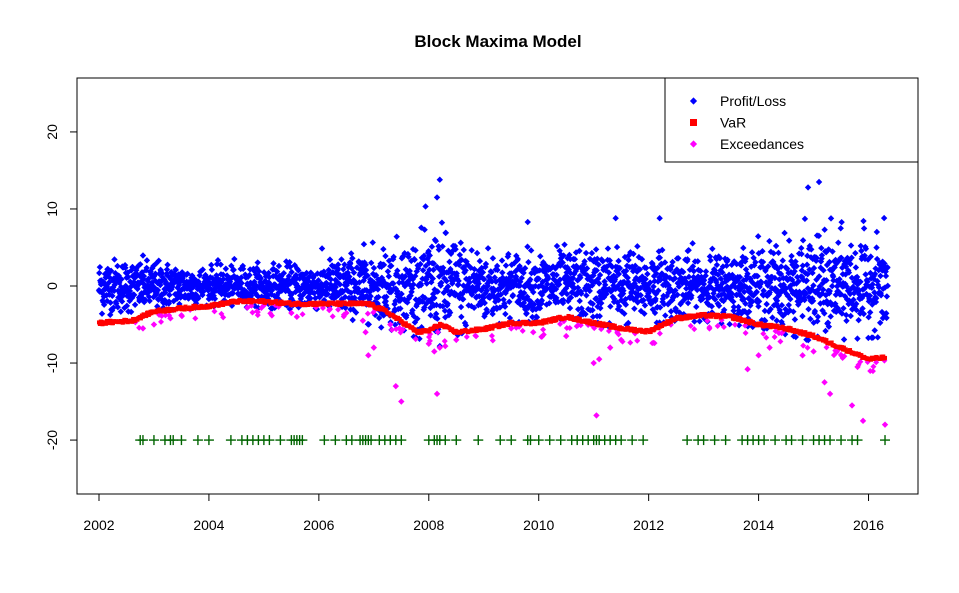 This screenshot has height=593, width=959. Describe the element at coordinates (791, 120) in the screenshot. I see `legend: Profit/Loss VaR Exceedances` at that location.